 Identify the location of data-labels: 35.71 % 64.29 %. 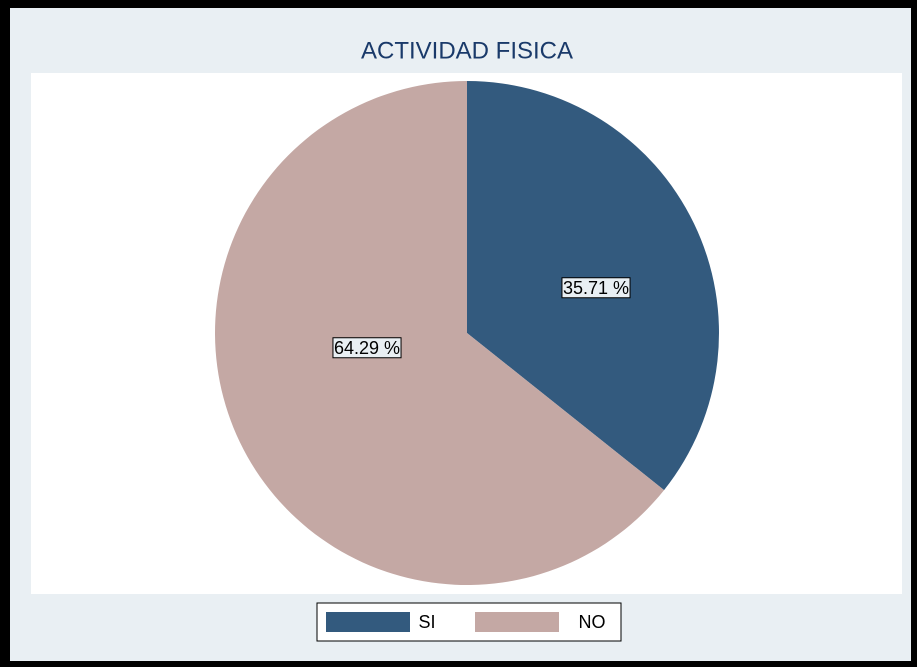
(481, 318).